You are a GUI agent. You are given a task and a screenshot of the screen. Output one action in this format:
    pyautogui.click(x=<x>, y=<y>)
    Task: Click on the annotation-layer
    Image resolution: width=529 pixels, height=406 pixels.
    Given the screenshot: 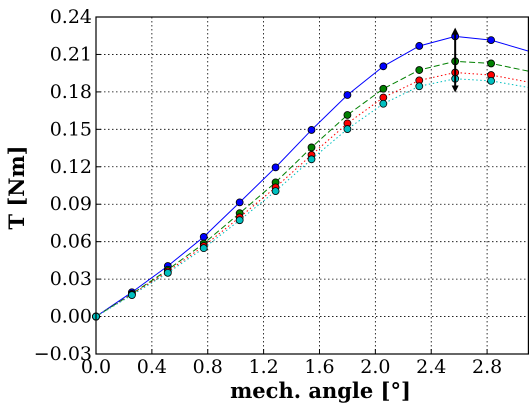 What is the action you would take?
    pyautogui.click(x=455, y=60)
    